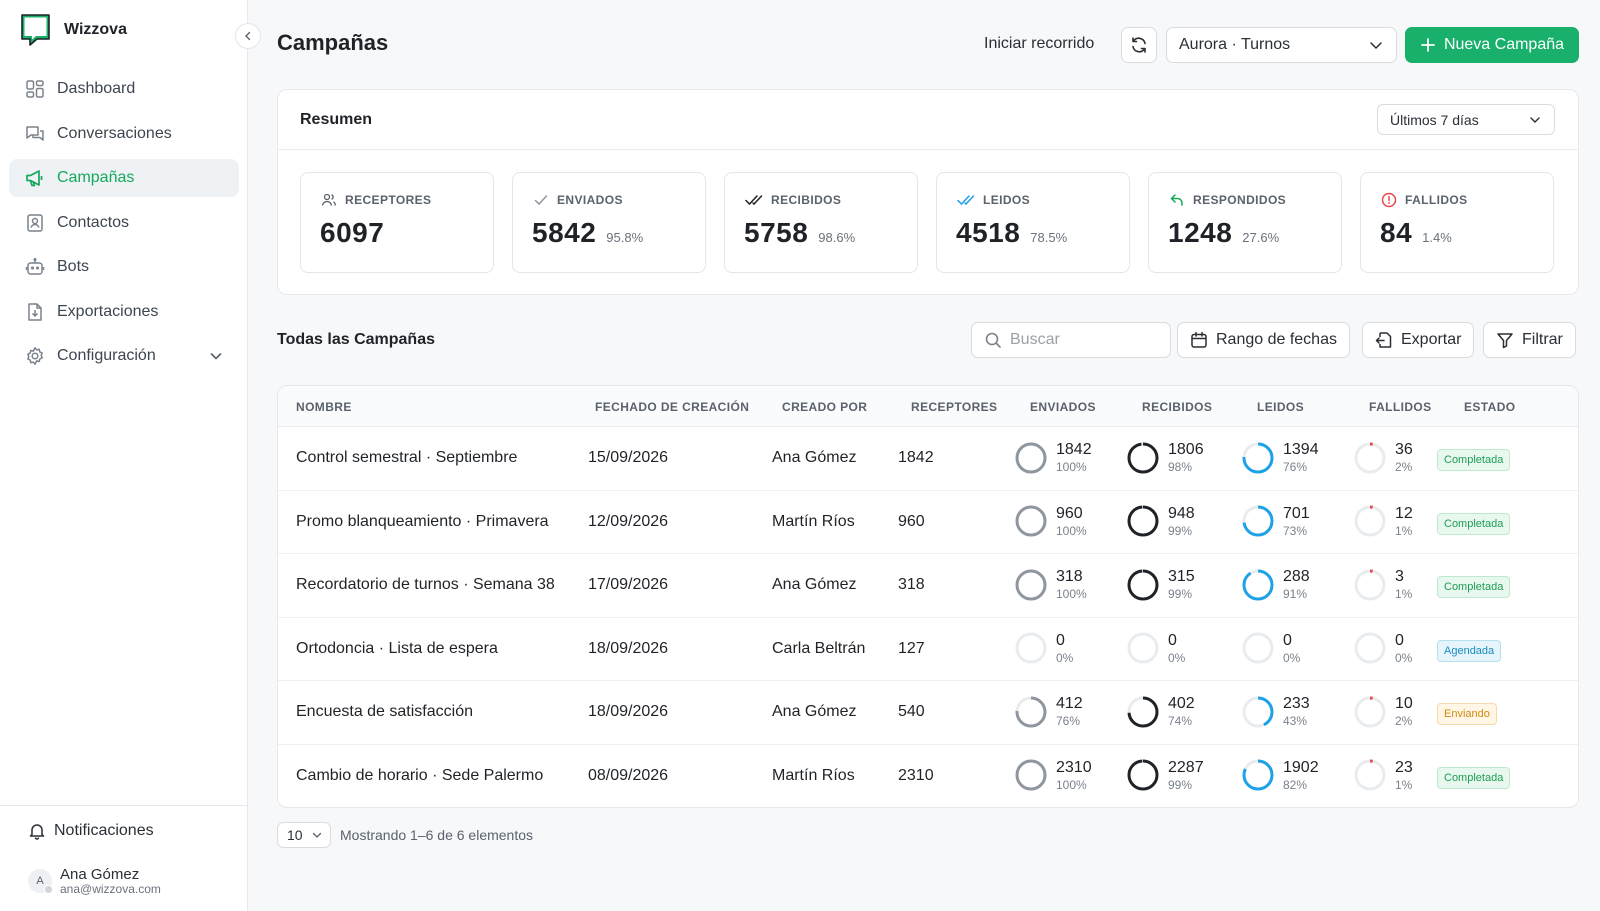  I want to click on bell-icon, so click(37, 831).